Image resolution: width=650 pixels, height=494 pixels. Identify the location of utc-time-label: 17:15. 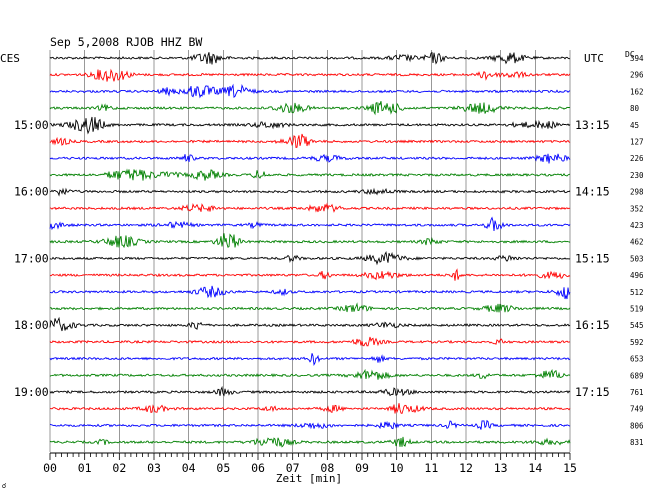
(592, 392).